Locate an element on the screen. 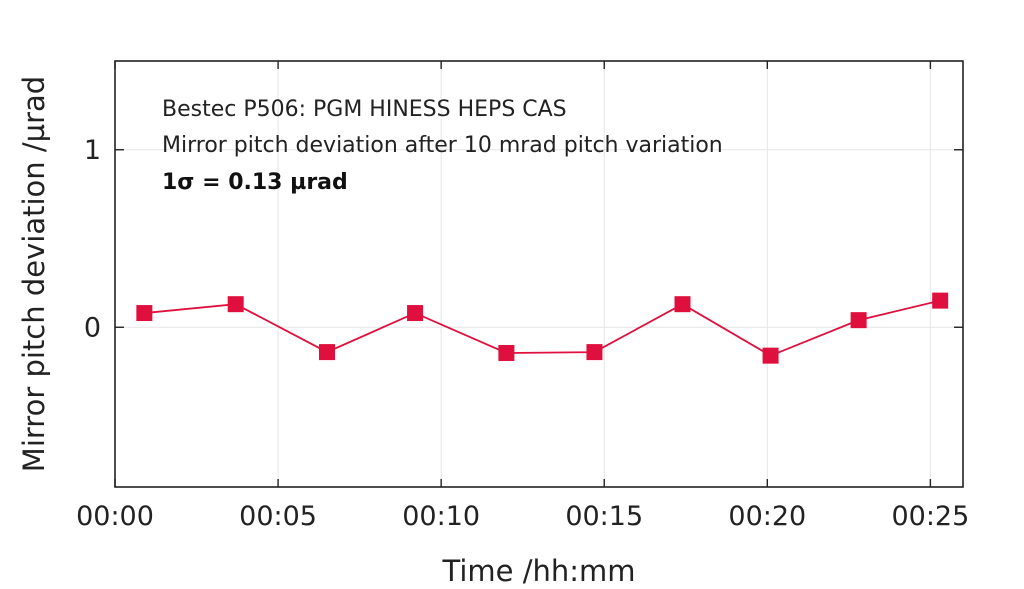 This screenshot has height=589, width=1024. x-tick-label: 00:00 is located at coordinates (115, 516).